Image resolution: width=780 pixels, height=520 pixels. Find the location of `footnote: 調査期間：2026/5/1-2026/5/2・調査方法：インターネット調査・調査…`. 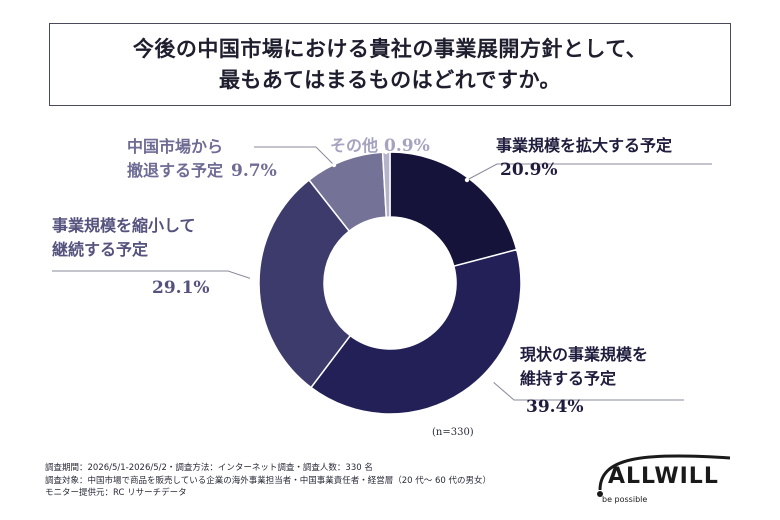

footnote: 調査期間：2026/5/1-2026/5/2・調査方法：インターネット調査・調査… is located at coordinates (268, 481).